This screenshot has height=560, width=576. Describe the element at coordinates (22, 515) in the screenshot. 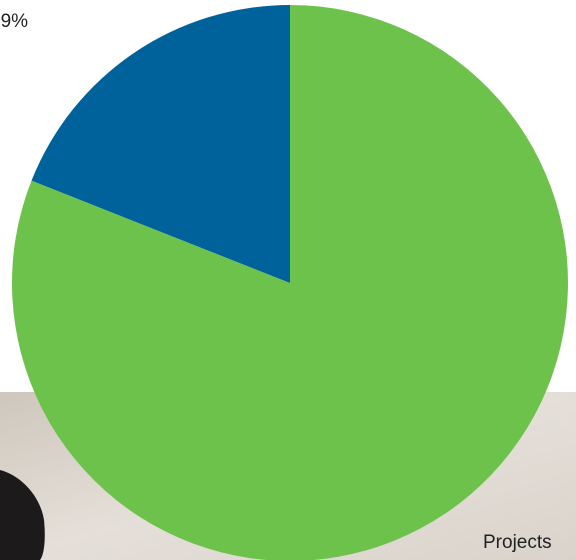

I see `photo-hair` at that location.